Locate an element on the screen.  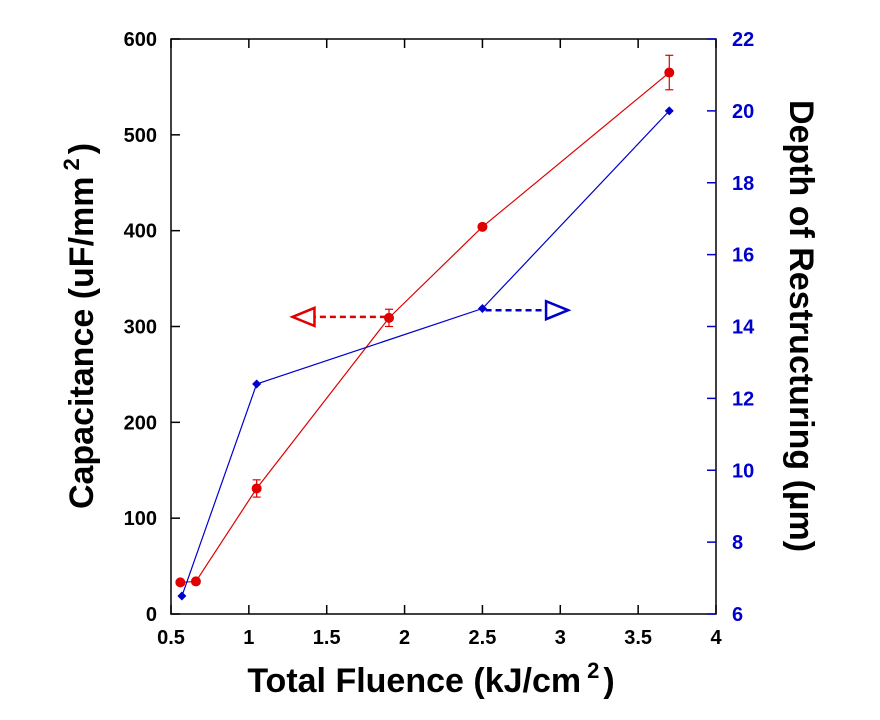
y-left-tick-label: 400 is located at coordinates (140, 232).